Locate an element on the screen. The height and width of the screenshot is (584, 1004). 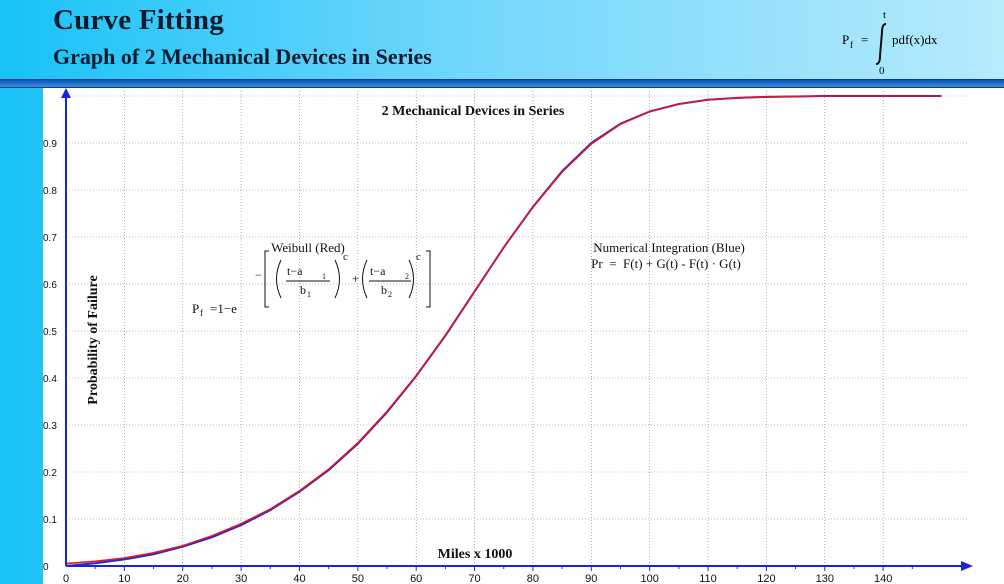
x-tick-label: 20 is located at coordinates (183, 578).